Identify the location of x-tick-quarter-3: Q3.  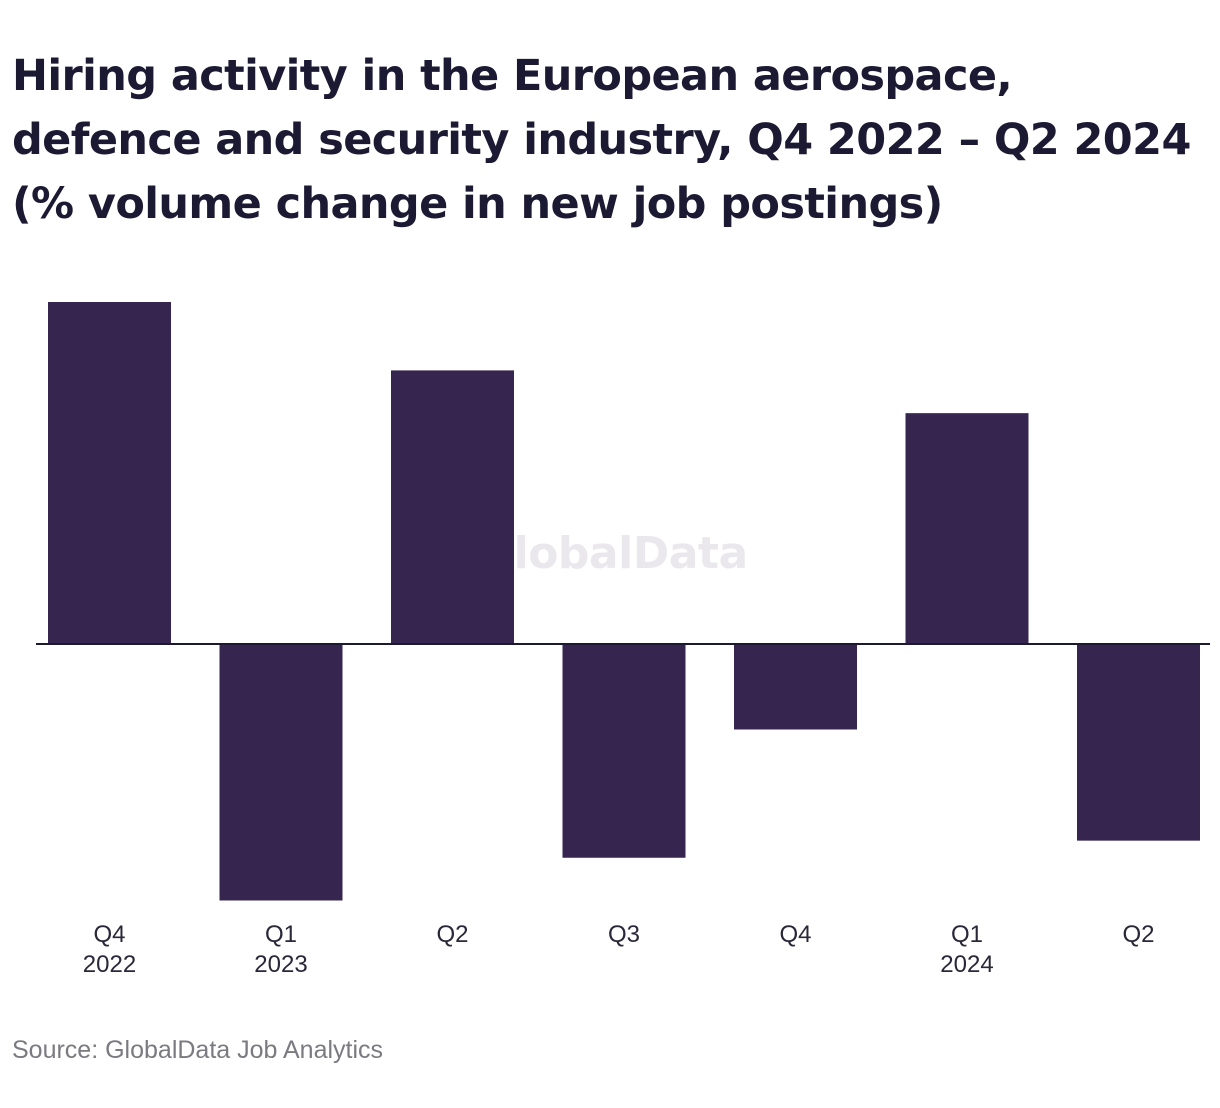
(624, 934).